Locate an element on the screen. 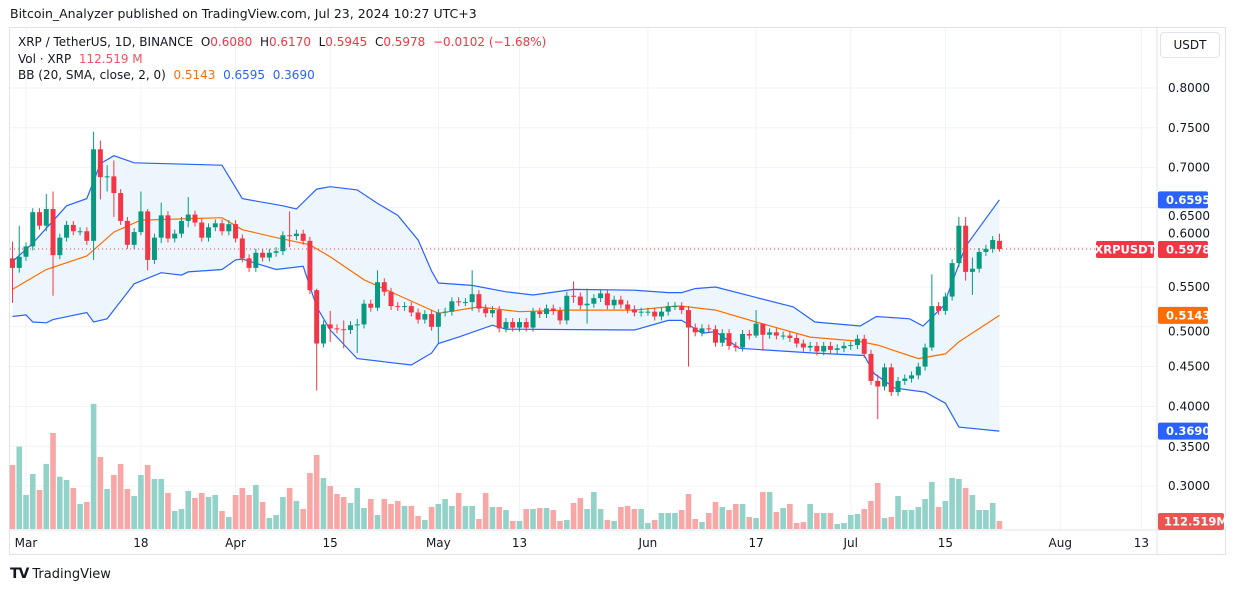  price-badge-label: 0.5143 is located at coordinates (1188, 315).